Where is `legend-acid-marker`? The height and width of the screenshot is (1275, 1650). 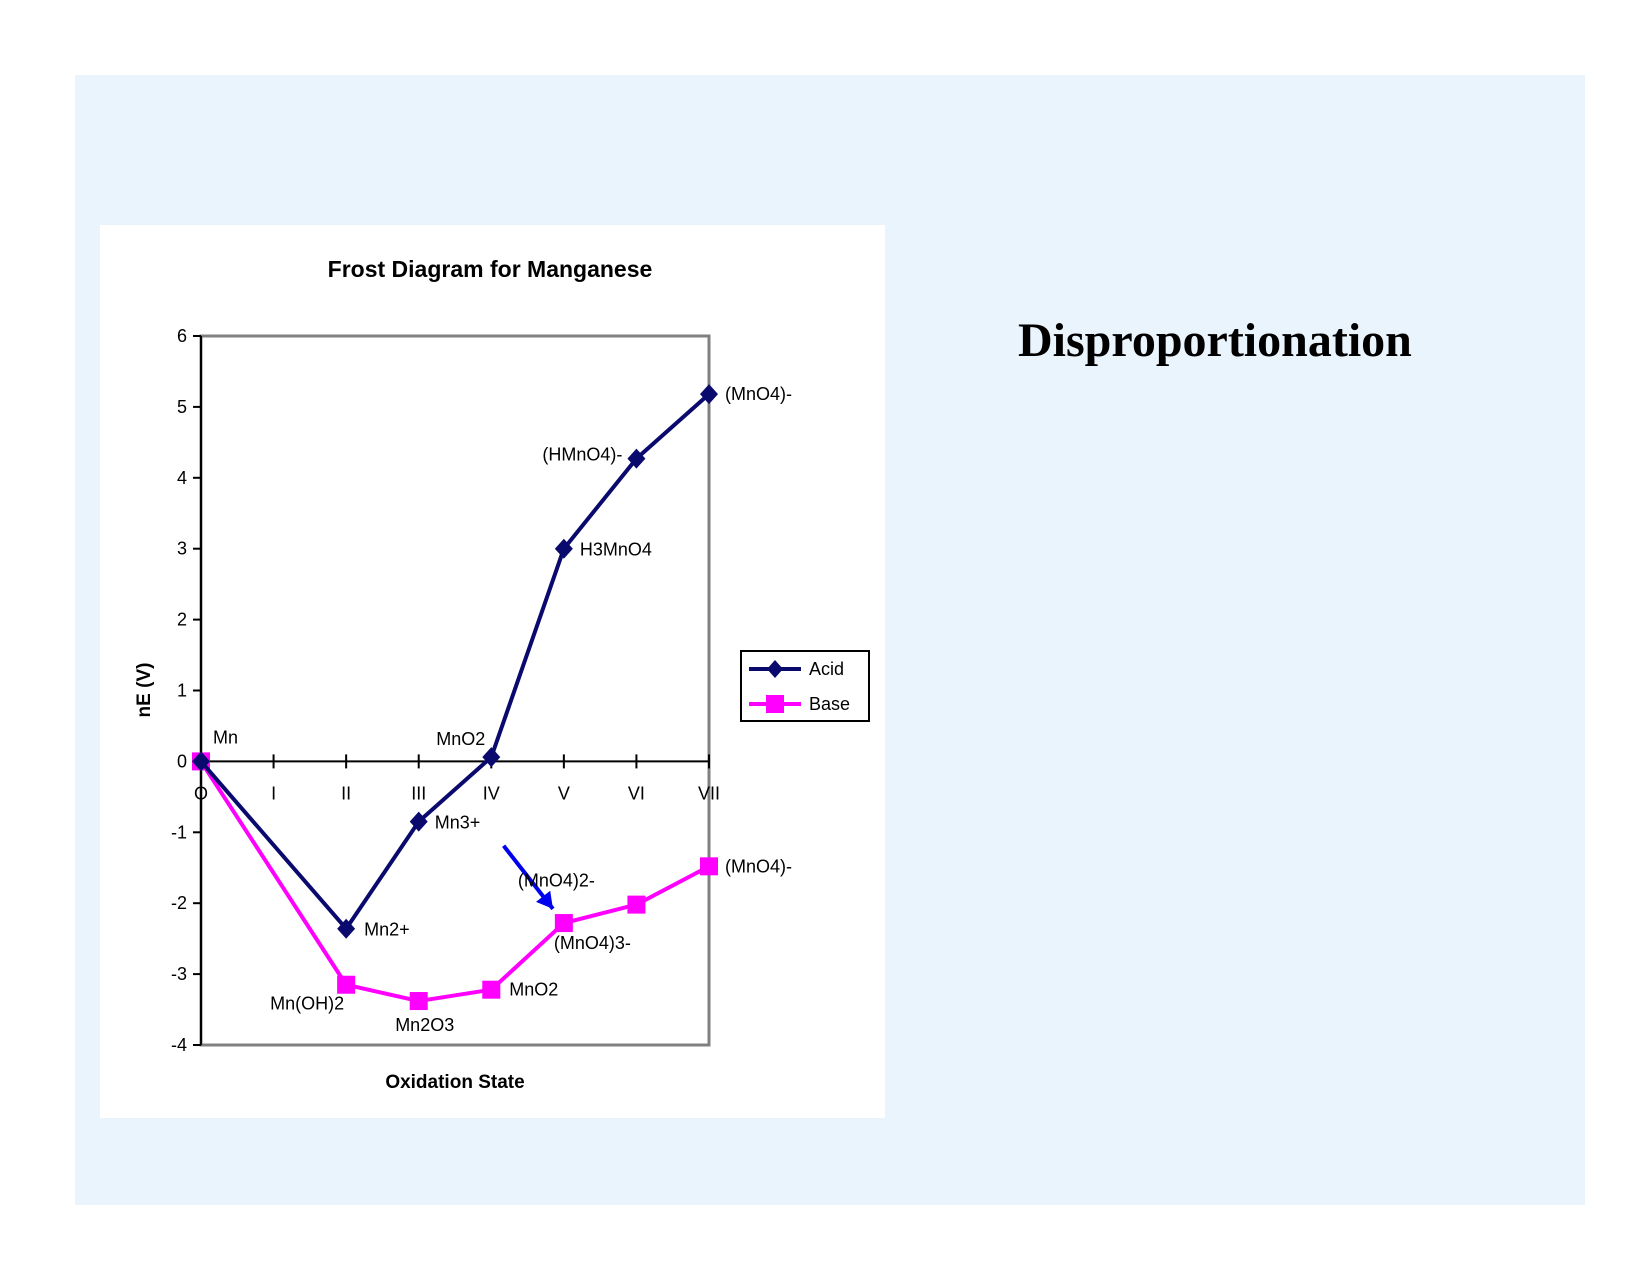
legend-acid-marker is located at coordinates (775, 669).